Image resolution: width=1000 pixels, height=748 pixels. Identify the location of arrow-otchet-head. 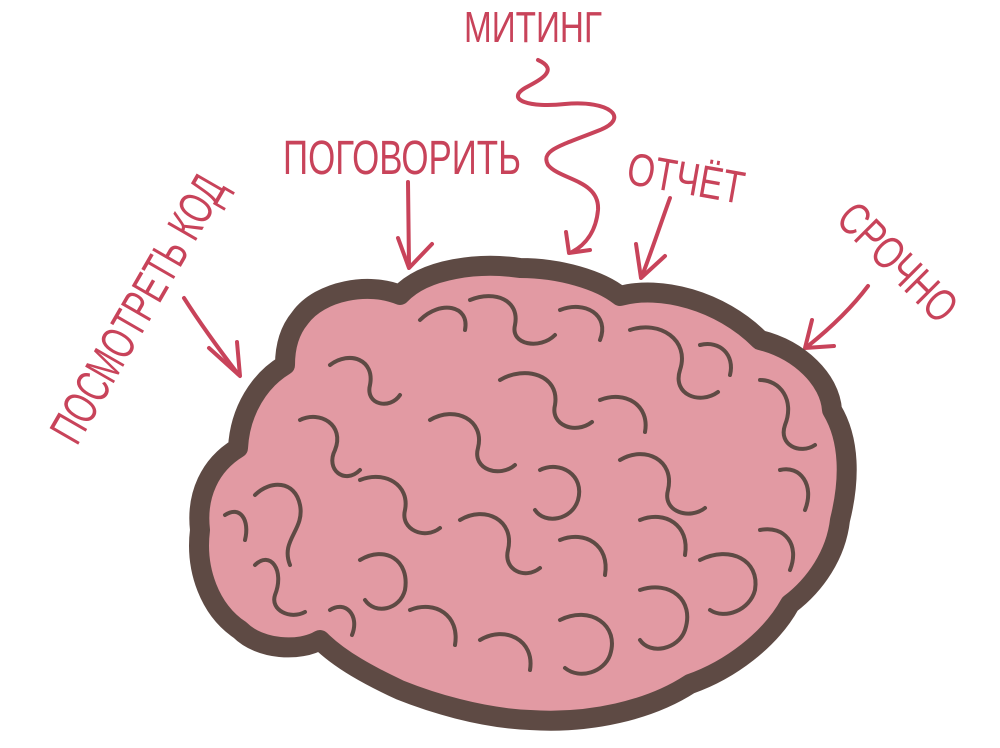
(650, 261).